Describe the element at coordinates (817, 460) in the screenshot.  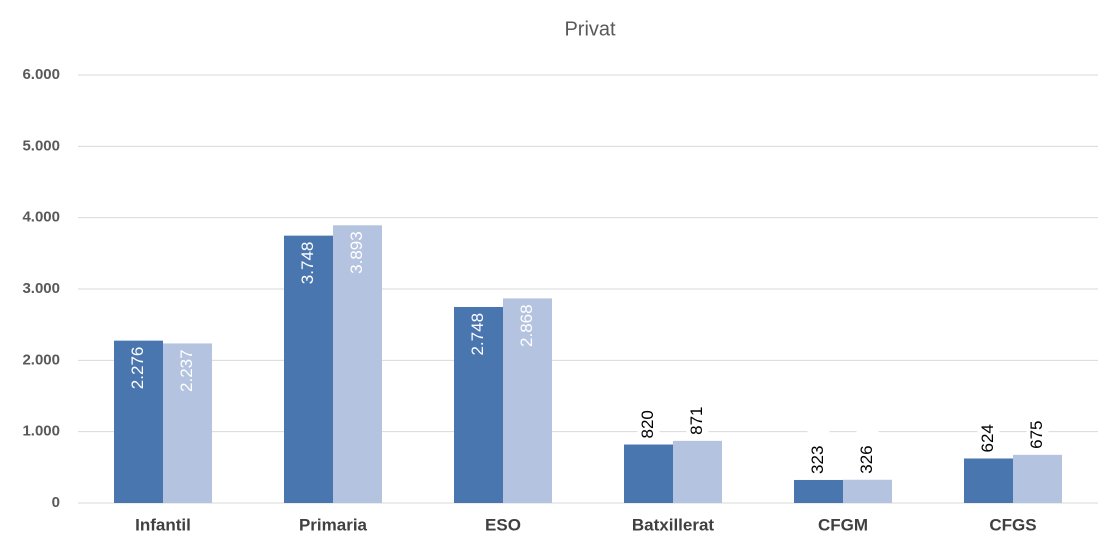
I see `value-label: 323` at that location.